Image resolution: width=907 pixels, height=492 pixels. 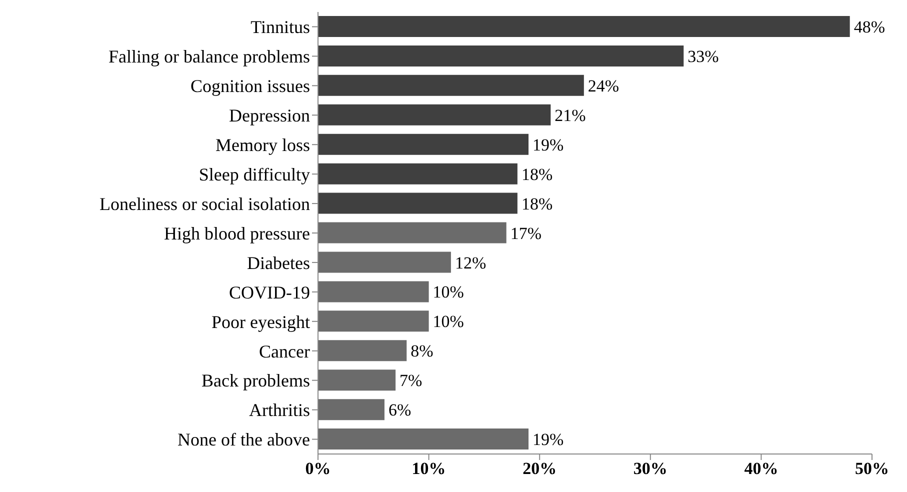 I want to click on y-tick-label: Back problems, so click(x=256, y=380).